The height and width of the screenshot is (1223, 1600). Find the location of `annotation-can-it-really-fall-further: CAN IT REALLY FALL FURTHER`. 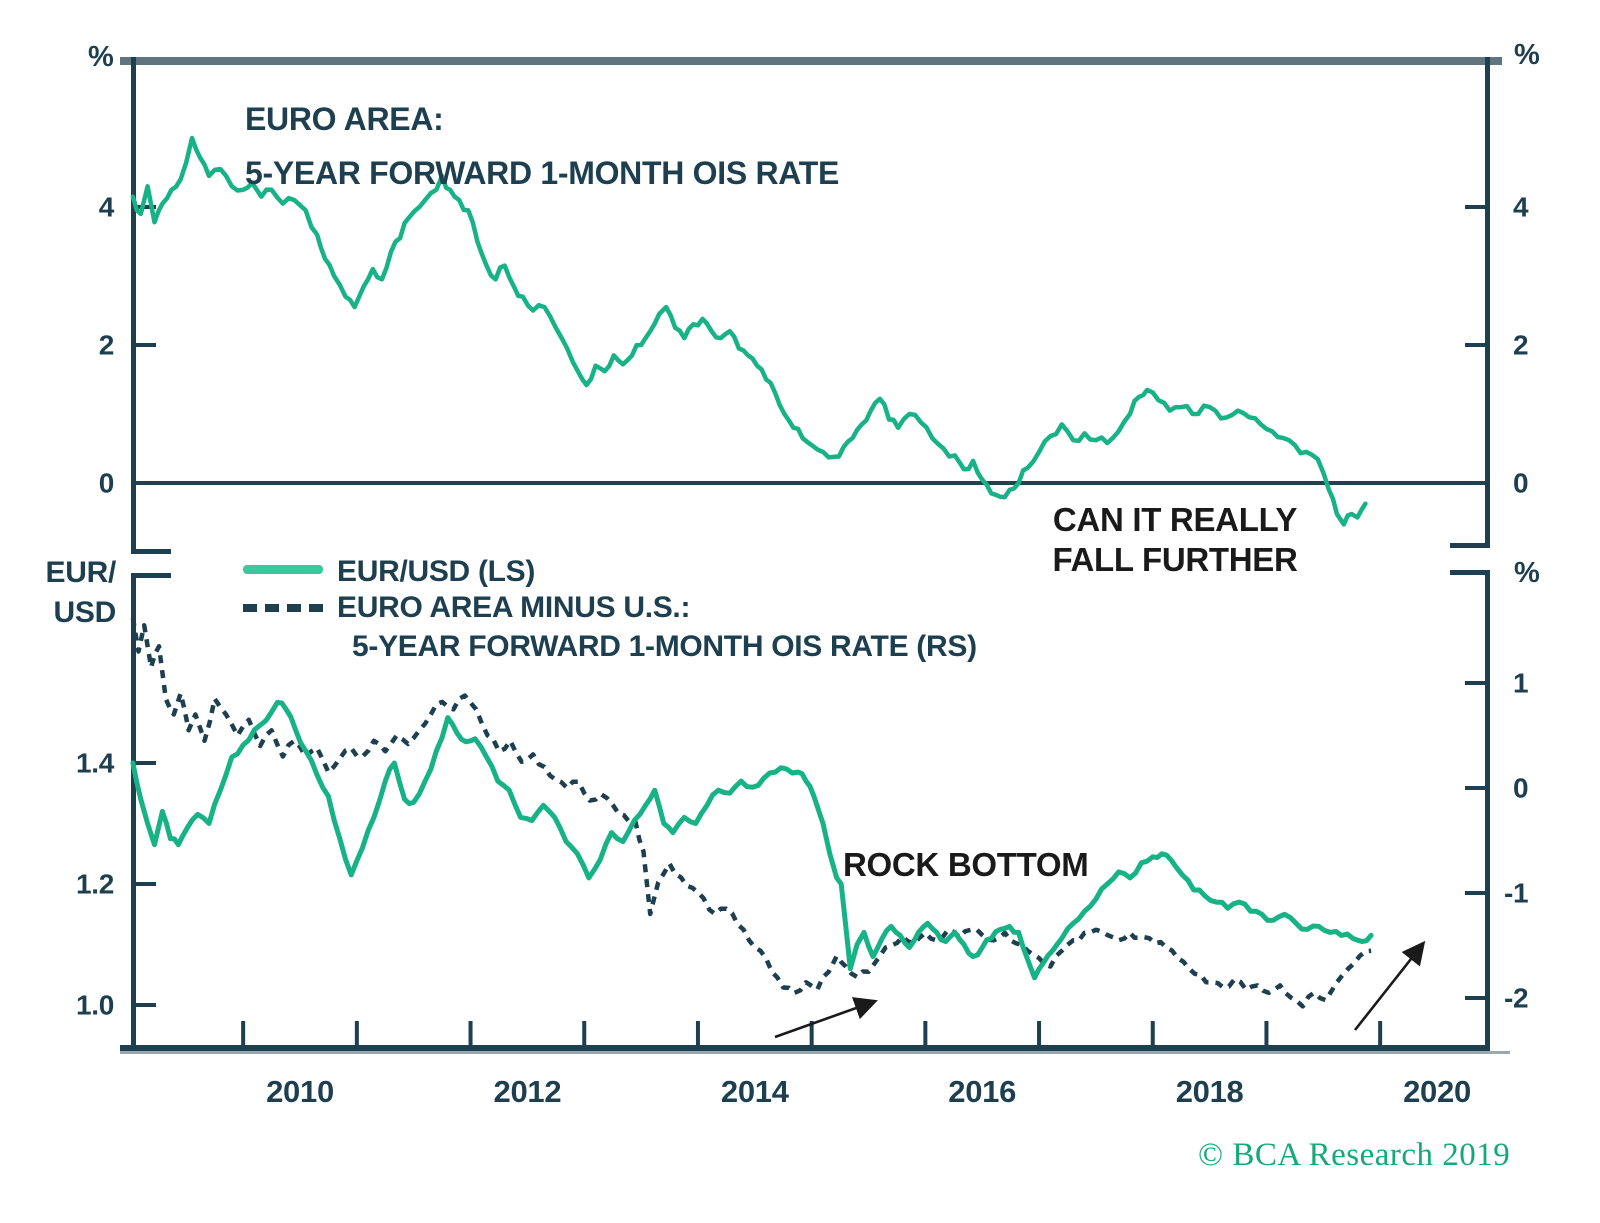

annotation-can-it-really-fall-further: CAN IT REALLY FALL FURTHER is located at coordinates (1175, 540).